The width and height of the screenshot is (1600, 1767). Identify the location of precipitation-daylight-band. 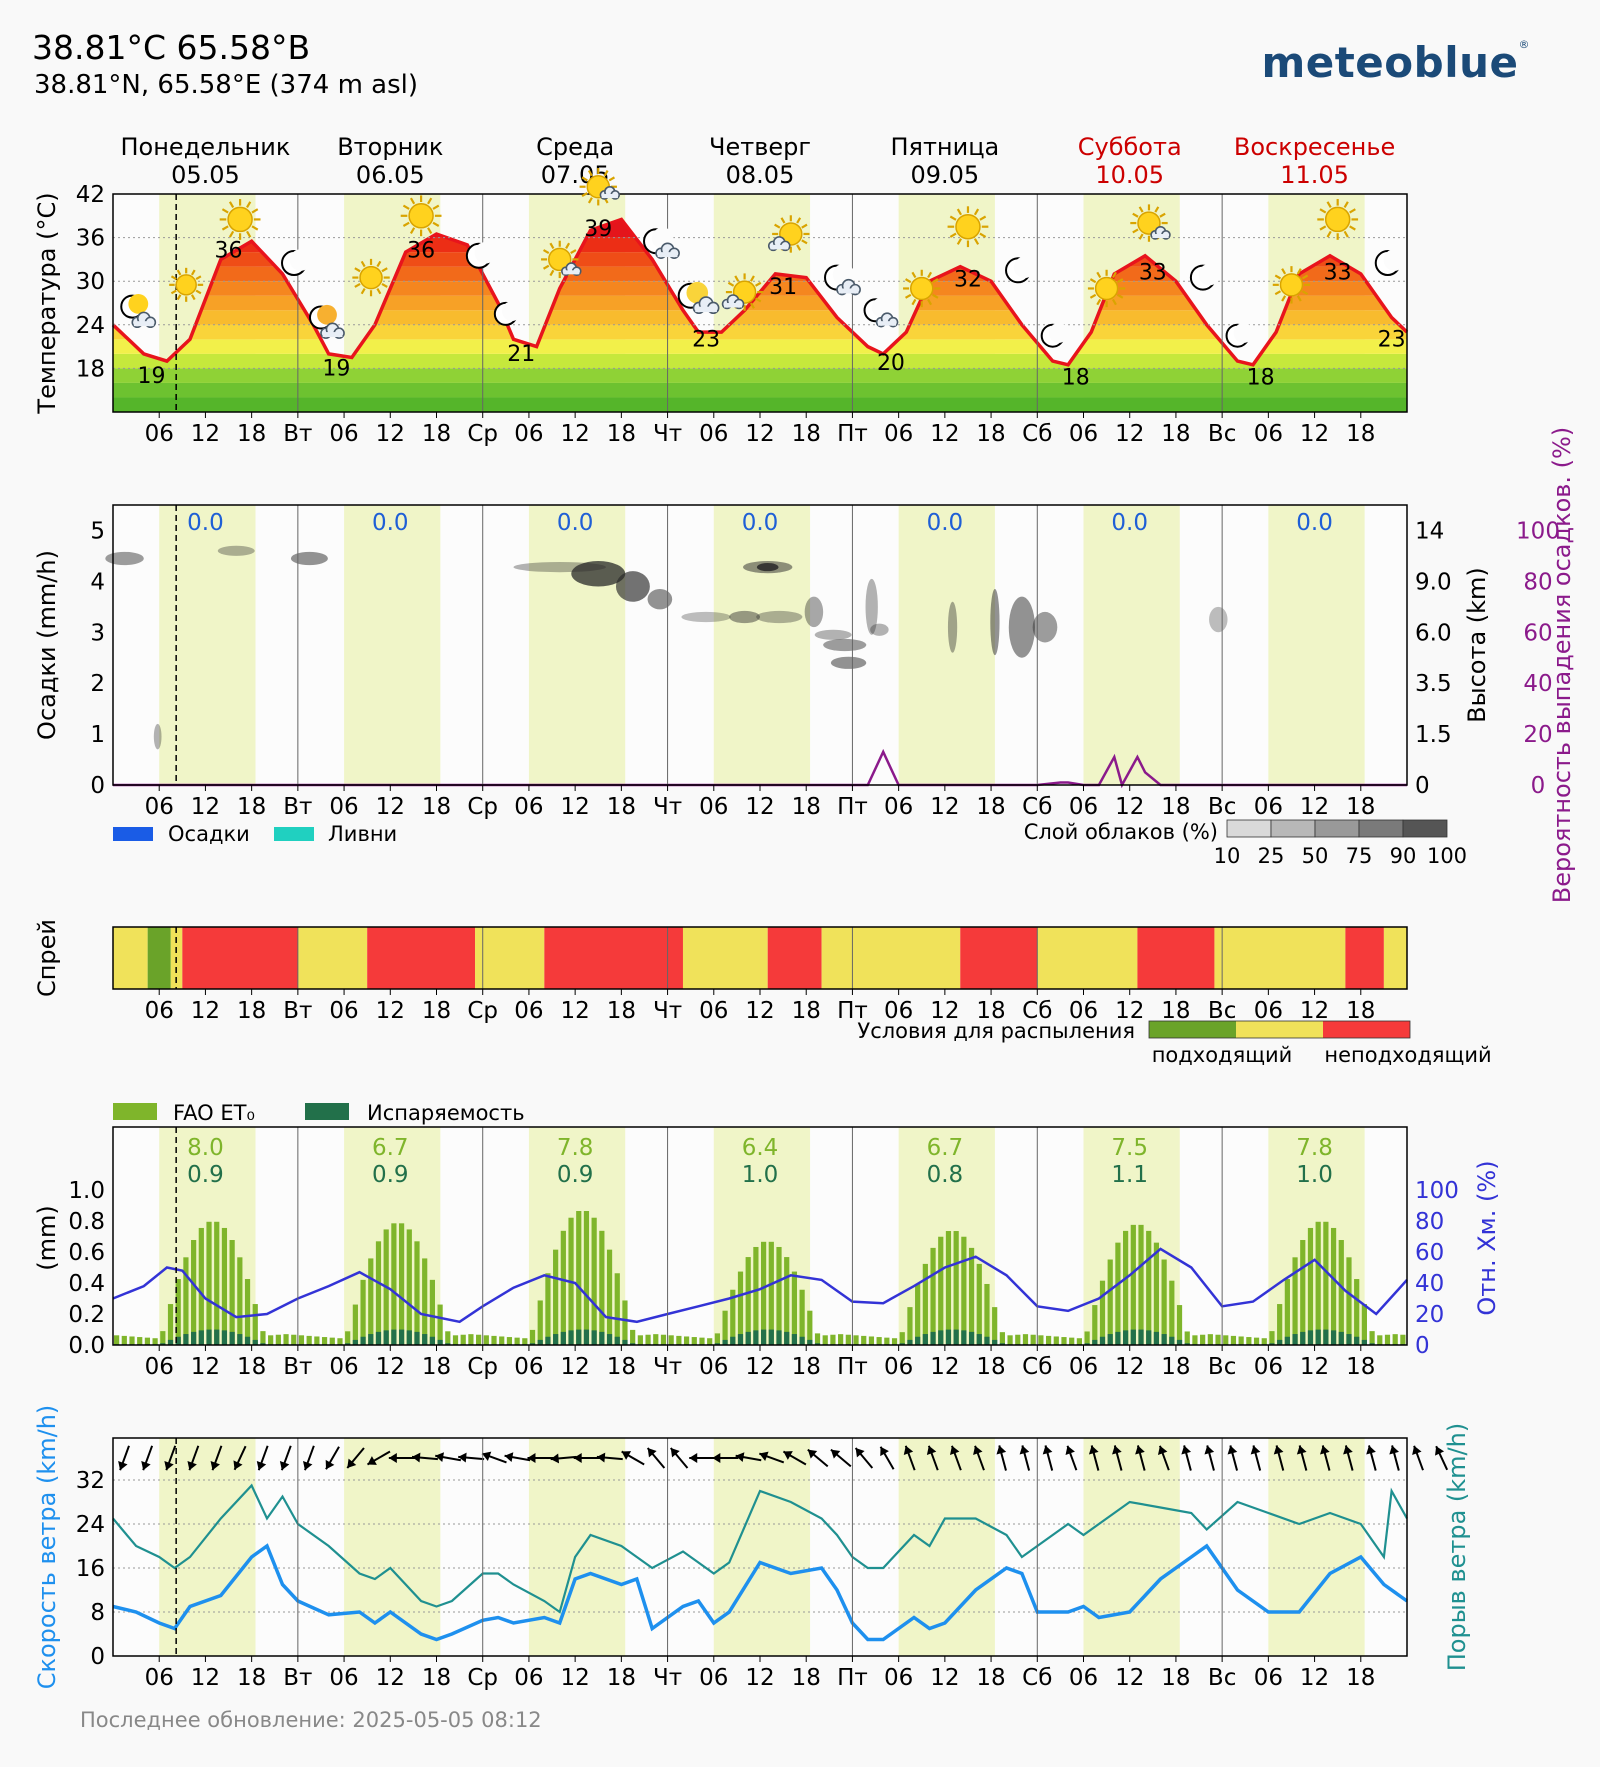
(762, 645).